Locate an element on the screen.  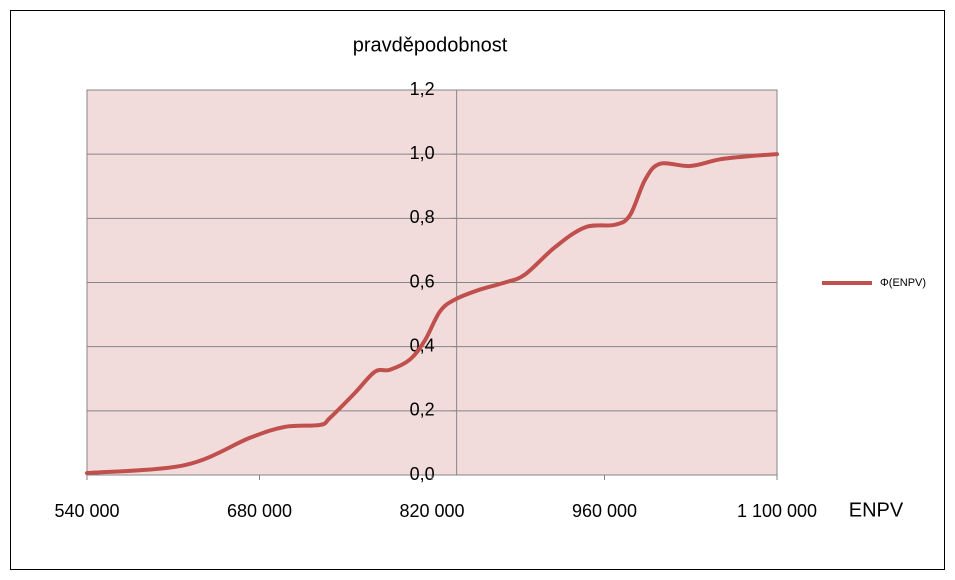
legend-label: Φ(ENPV) is located at coordinates (903, 283).